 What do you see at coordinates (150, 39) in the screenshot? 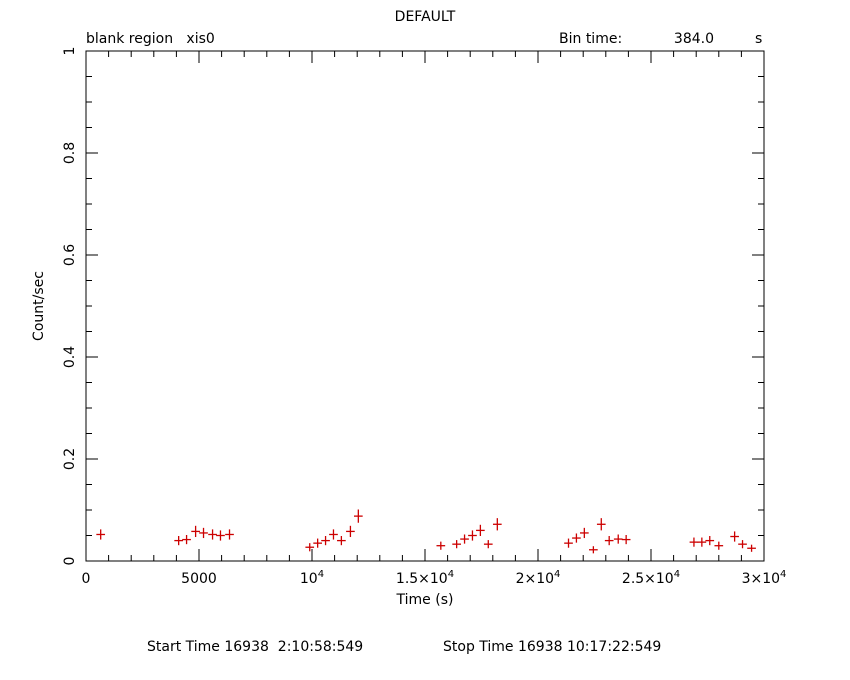
I see `header-left-label: blank region xis0` at bounding box center [150, 39].